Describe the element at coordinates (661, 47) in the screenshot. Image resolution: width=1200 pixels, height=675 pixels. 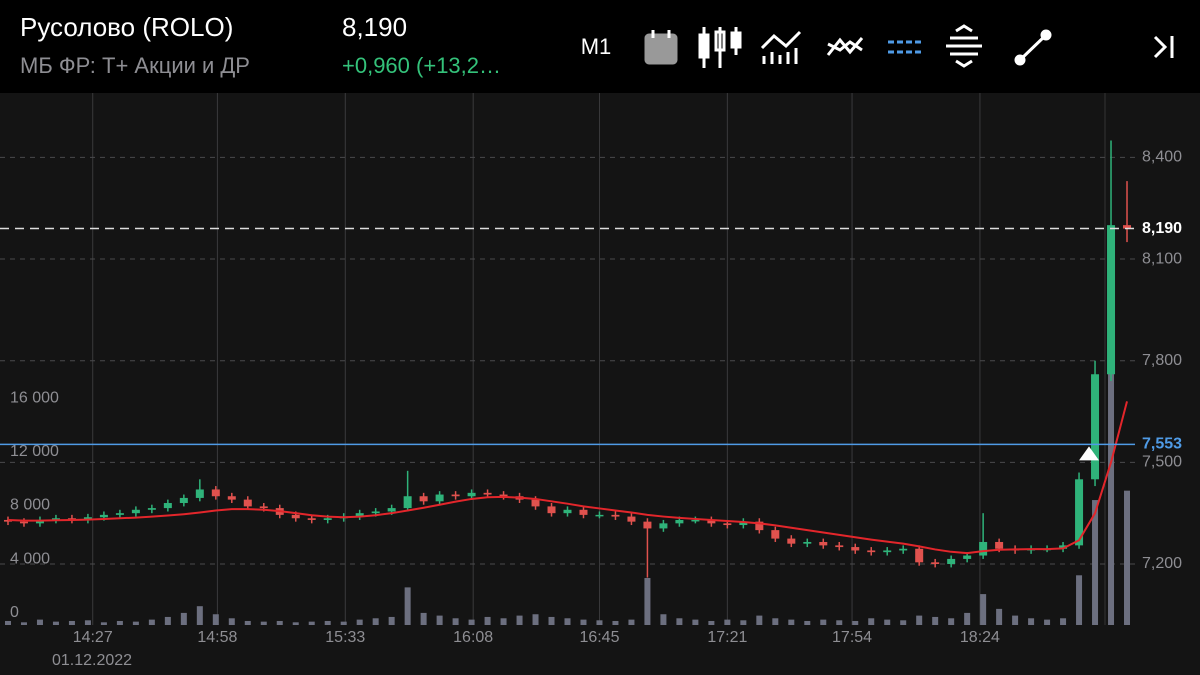
I see `calendar-button` at that location.